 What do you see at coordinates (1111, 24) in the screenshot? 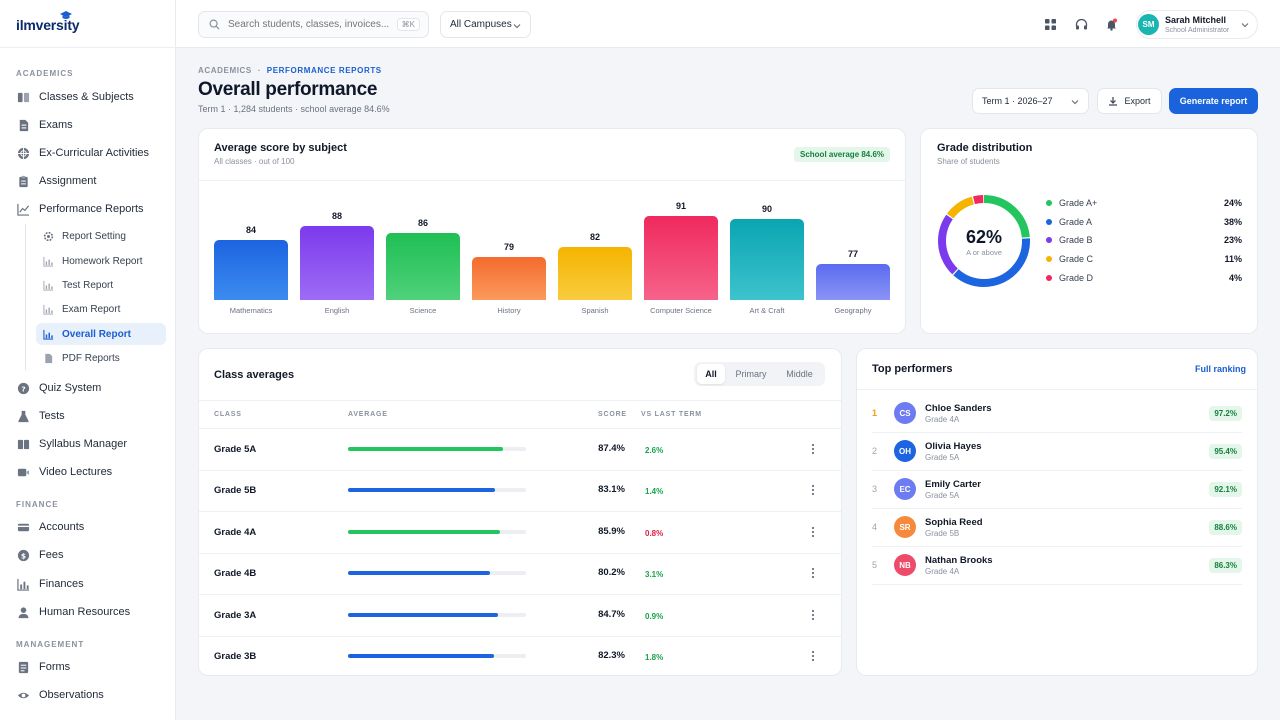
I see `notifications-button` at bounding box center [1111, 24].